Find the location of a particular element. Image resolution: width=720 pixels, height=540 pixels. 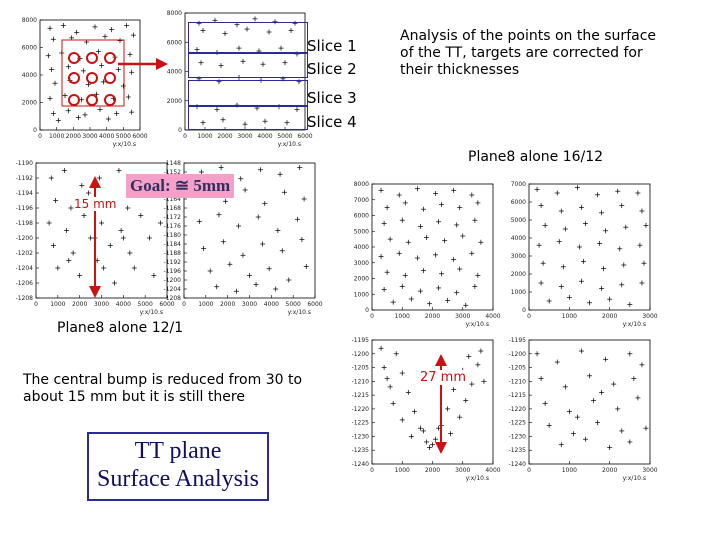

y-tick-label: -1194 is located at coordinates (25, 193).